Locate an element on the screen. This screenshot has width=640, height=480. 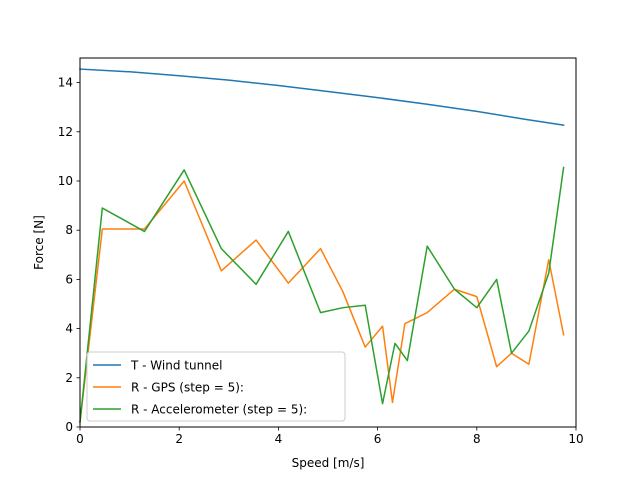
y-tick-label: 14 is located at coordinates (65, 83).